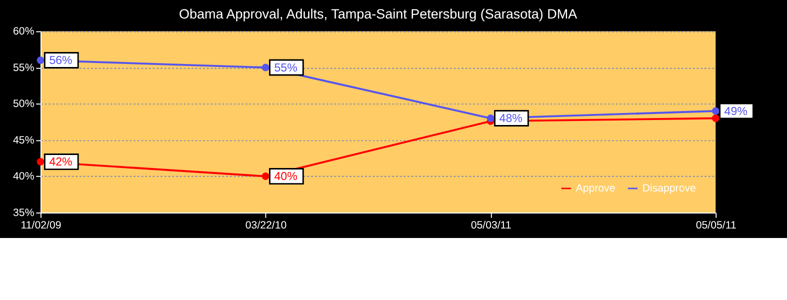 Image resolution: width=787 pixels, height=300 pixels. I want to click on legend-label: Approve, so click(596, 188).